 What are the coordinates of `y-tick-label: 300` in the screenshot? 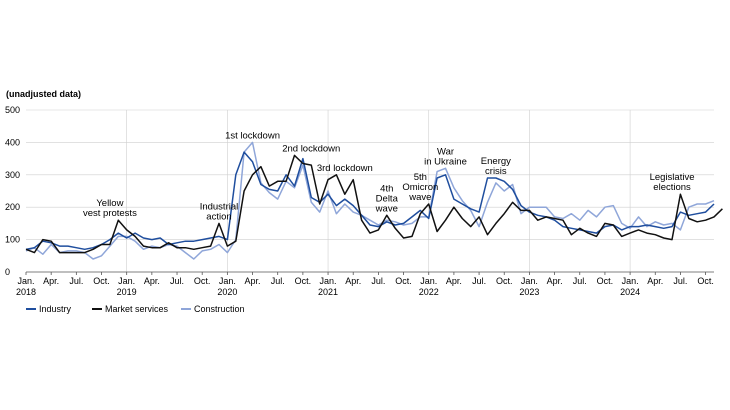 It's located at (12, 175).